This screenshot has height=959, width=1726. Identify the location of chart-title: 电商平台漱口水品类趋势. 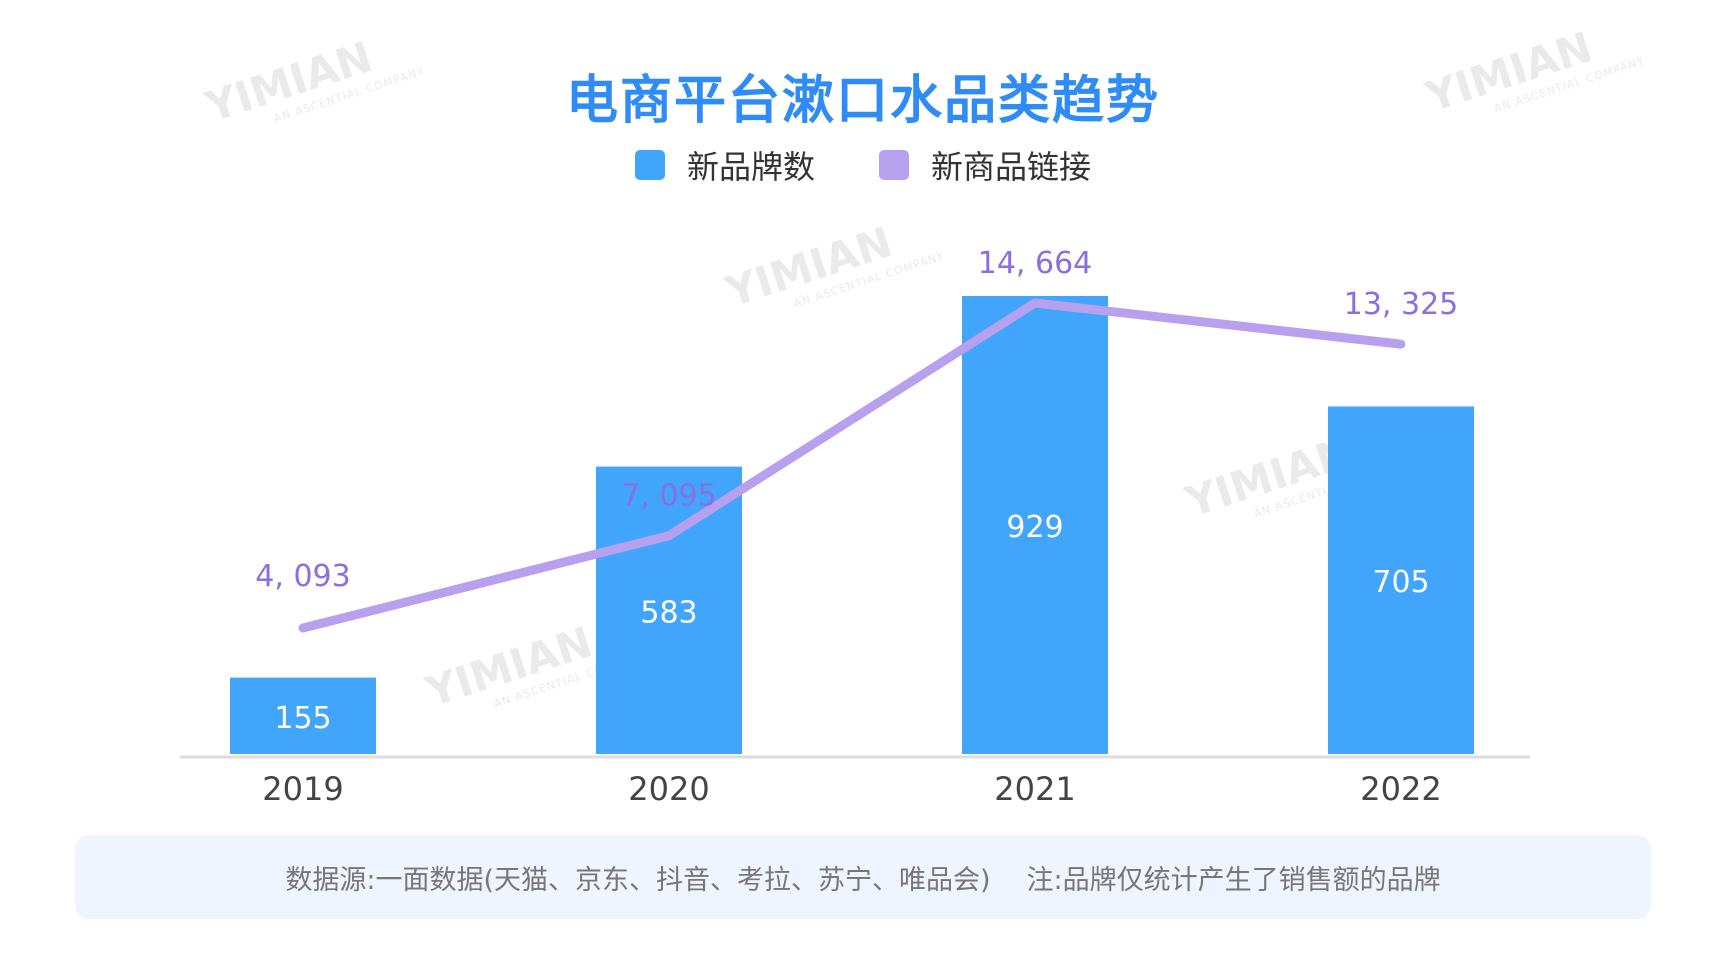
(862, 101).